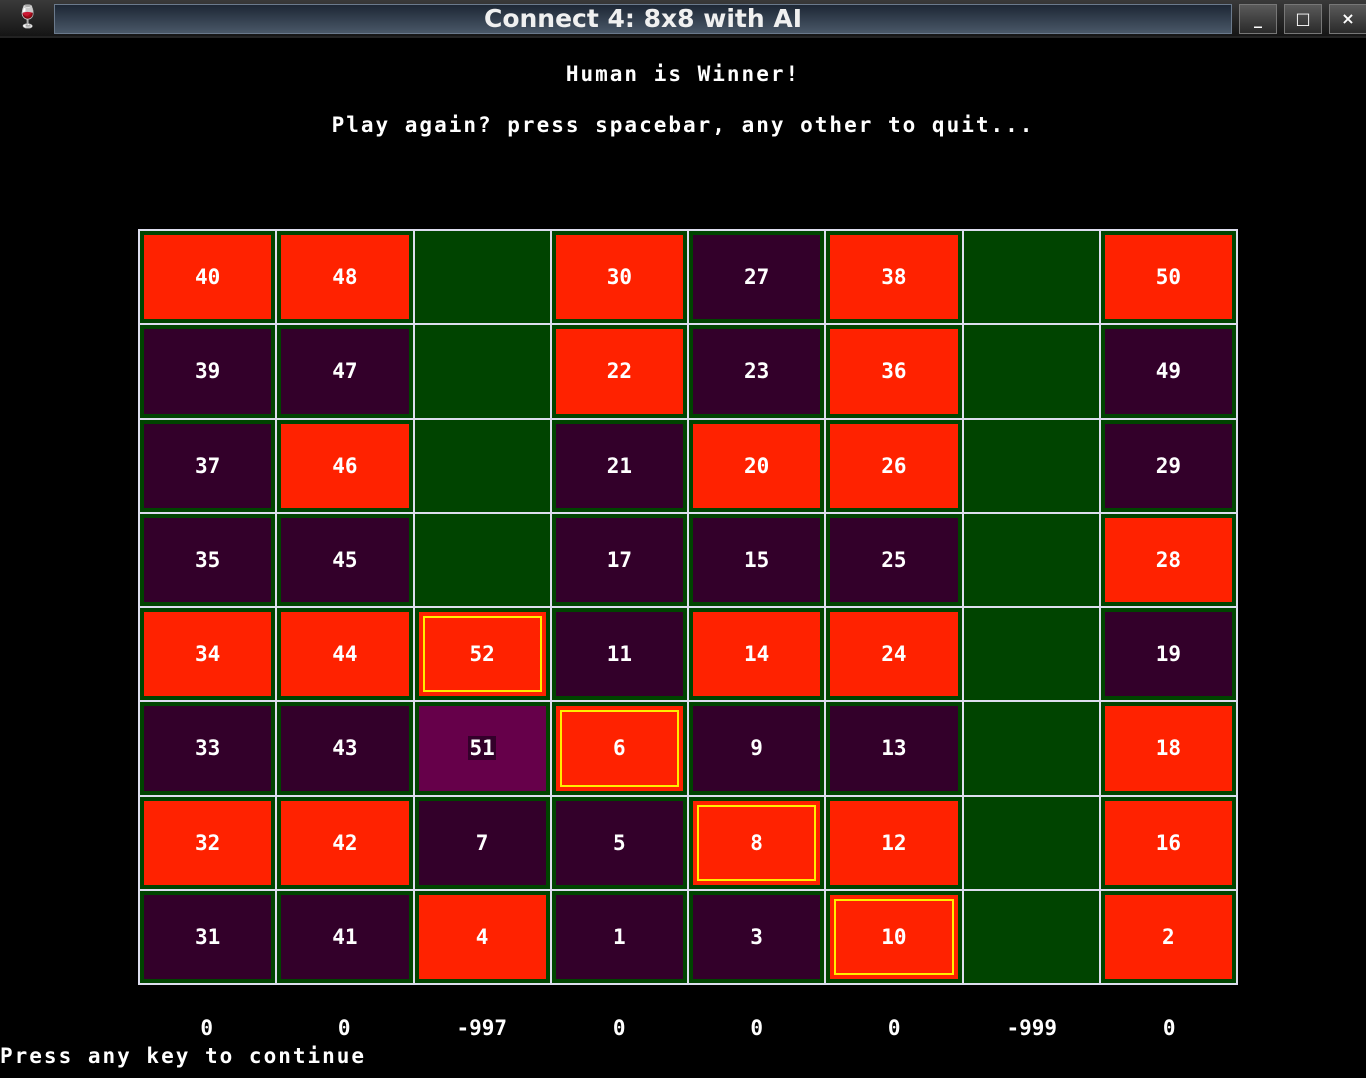 Image resolution: width=1366 pixels, height=1078 pixels. What do you see at coordinates (1168, 842) in the screenshot?
I see `board-cell: 16` at bounding box center [1168, 842].